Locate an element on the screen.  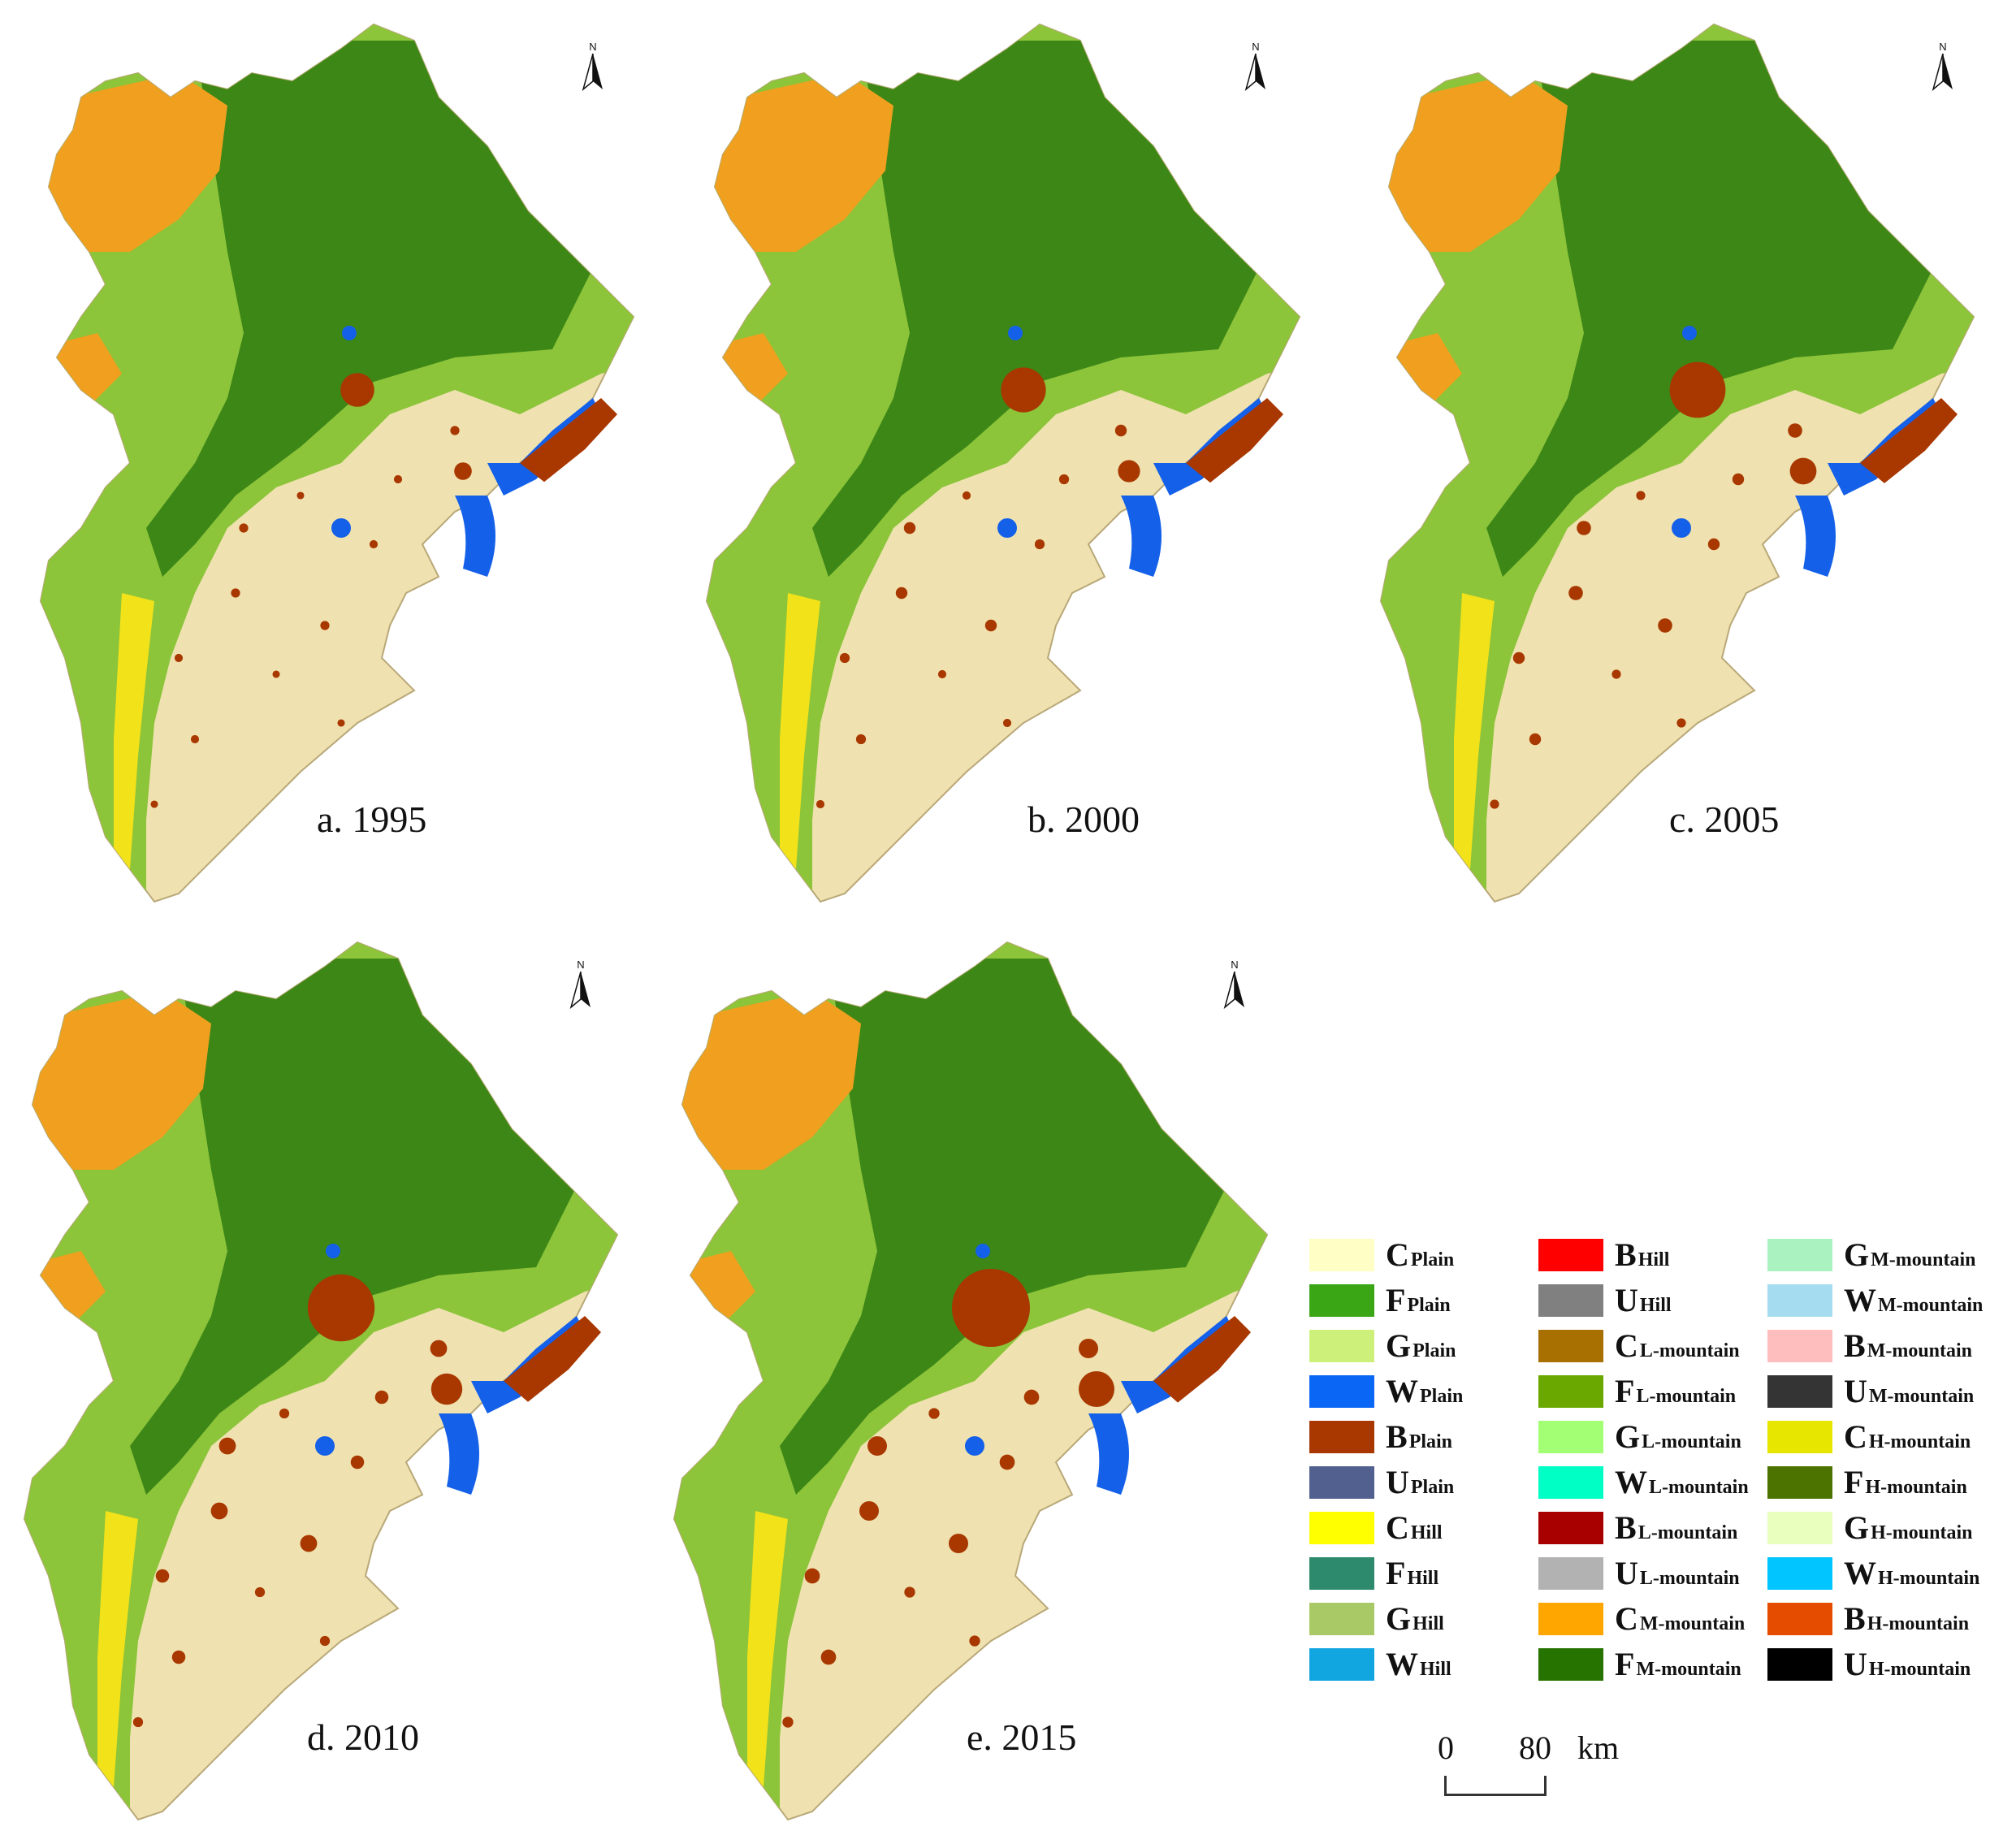
legend-item: W H-mountain is located at coordinates (1873, 1573).